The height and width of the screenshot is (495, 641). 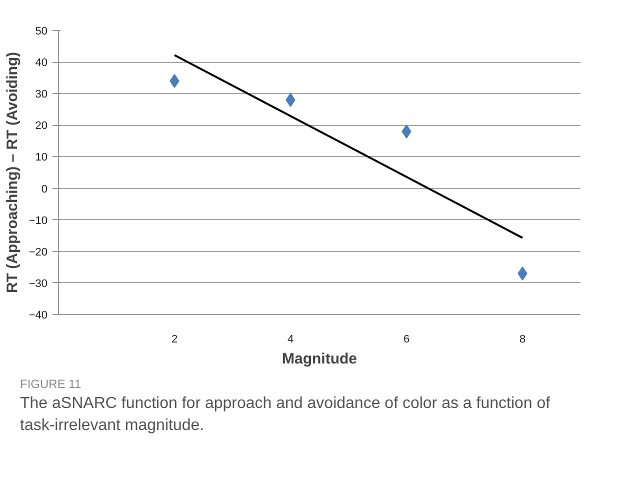 What do you see at coordinates (38, 252) in the screenshot?
I see `y-tick-label: −20` at bounding box center [38, 252].